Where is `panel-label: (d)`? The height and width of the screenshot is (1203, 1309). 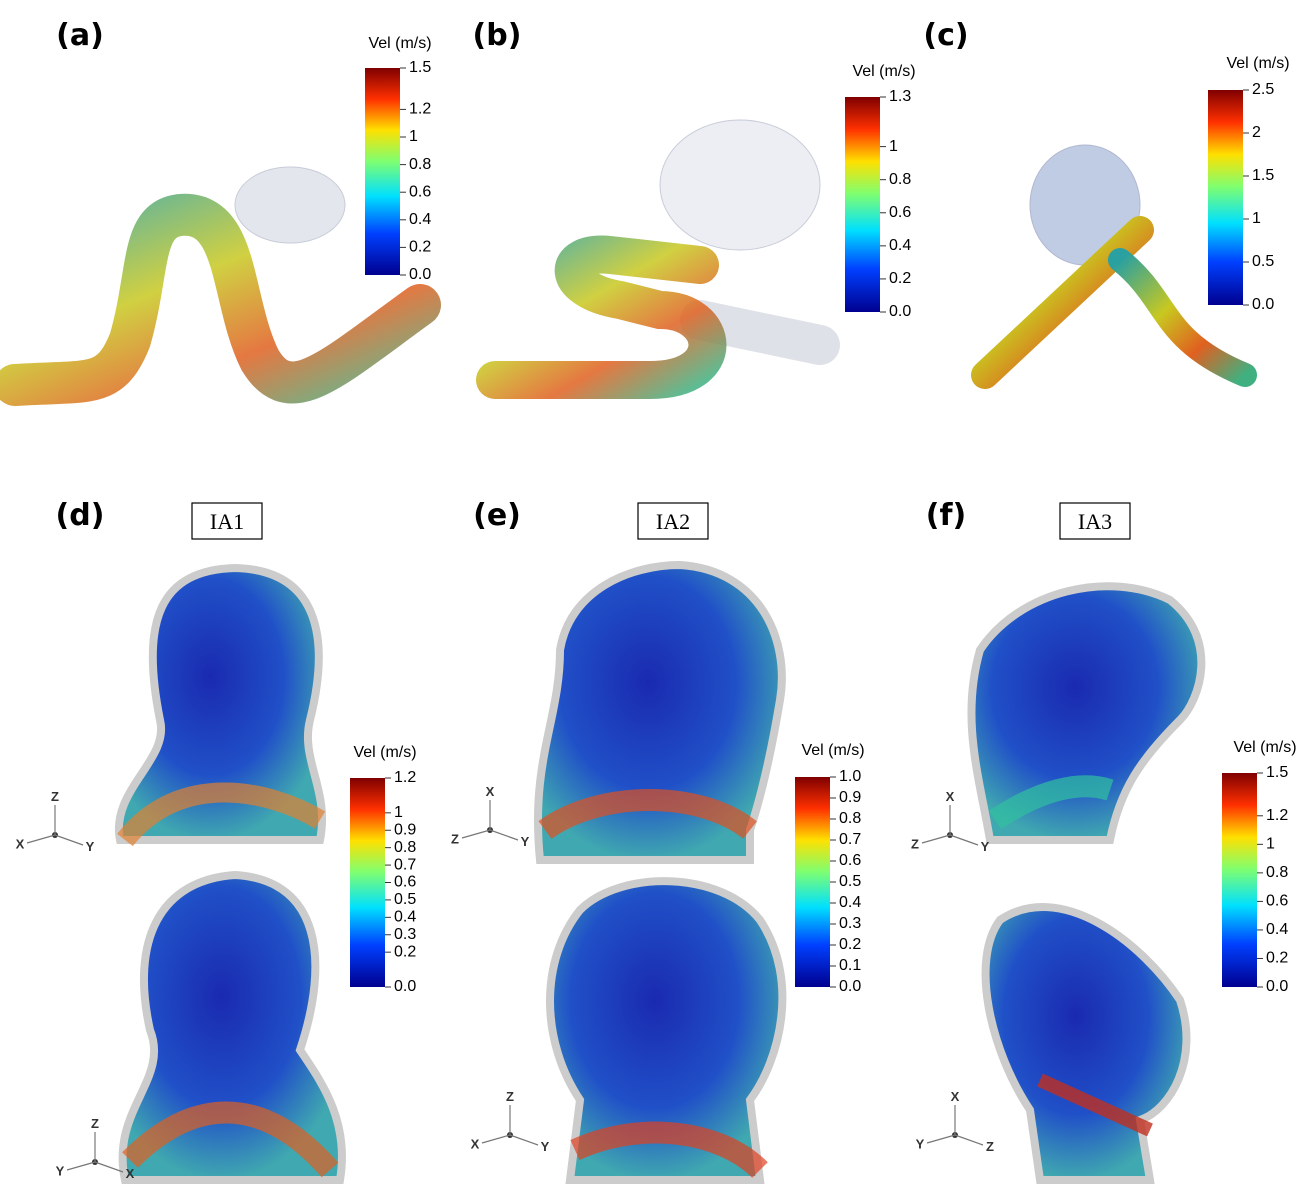
panel-label: (d) is located at coordinates (80, 515).